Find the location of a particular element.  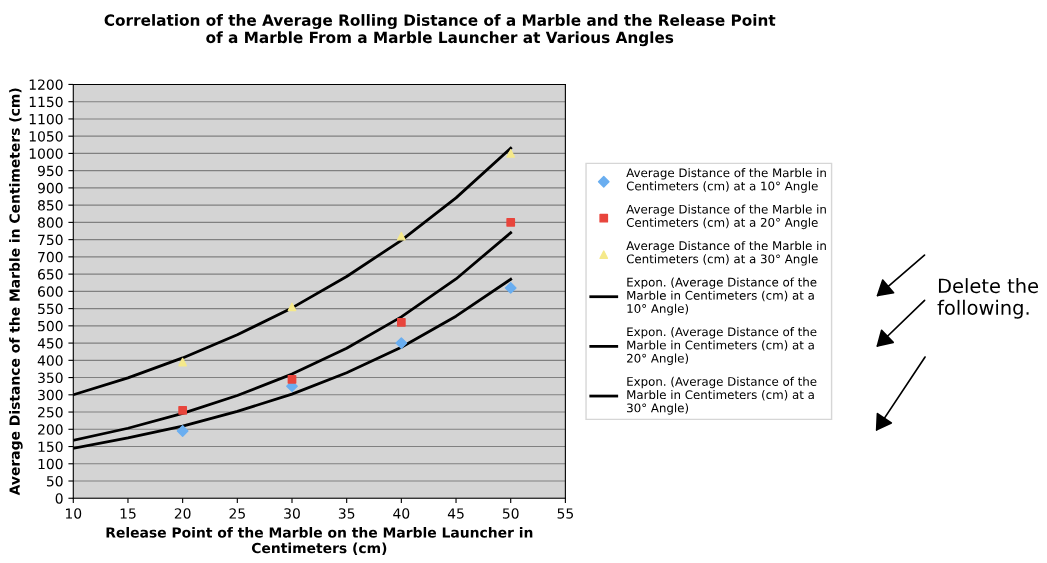

y-tick-label: 800 is located at coordinates (50, 222).